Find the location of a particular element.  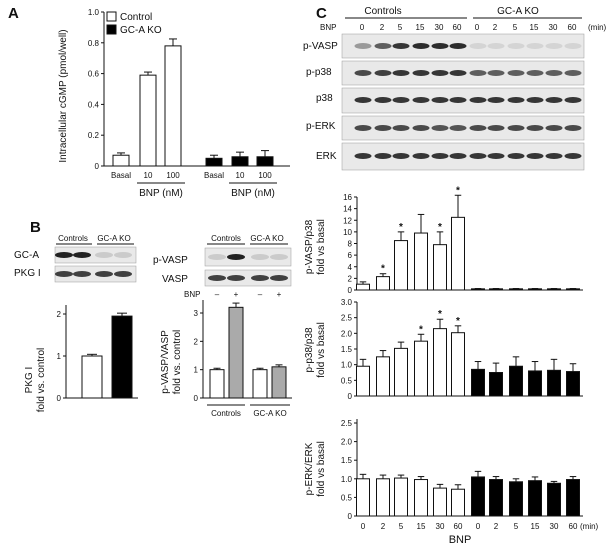

b-blot1-row-gca: GC-A is located at coordinates (26, 255).